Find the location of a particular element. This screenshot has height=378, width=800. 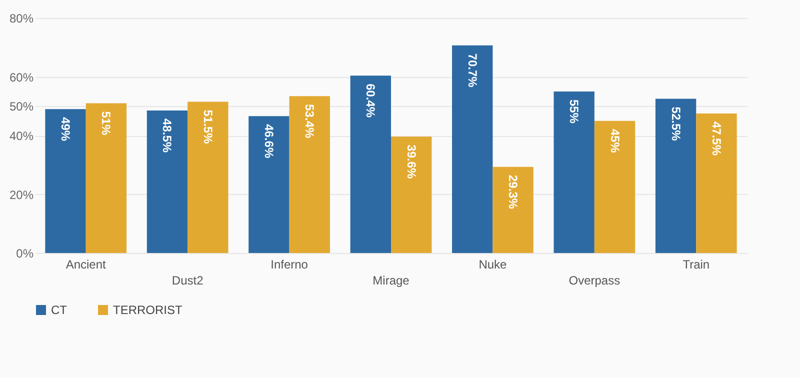

y-tick-label: 40% is located at coordinates (21, 136).